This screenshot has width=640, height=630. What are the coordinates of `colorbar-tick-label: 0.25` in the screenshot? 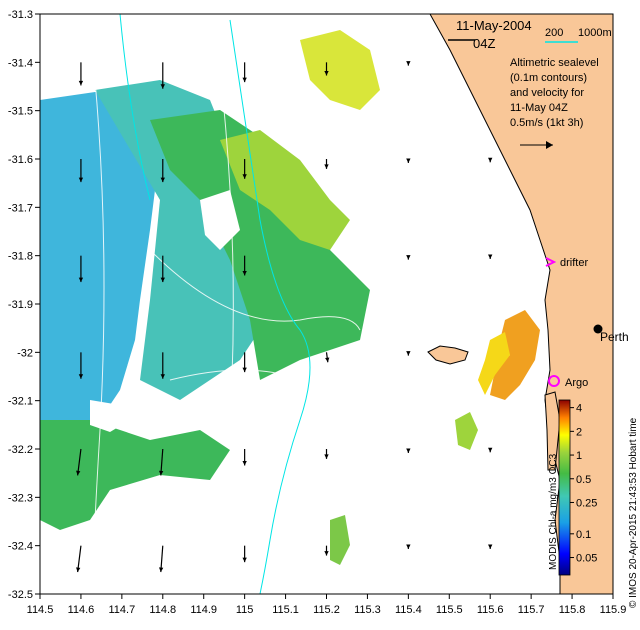 It's located at (586, 503).